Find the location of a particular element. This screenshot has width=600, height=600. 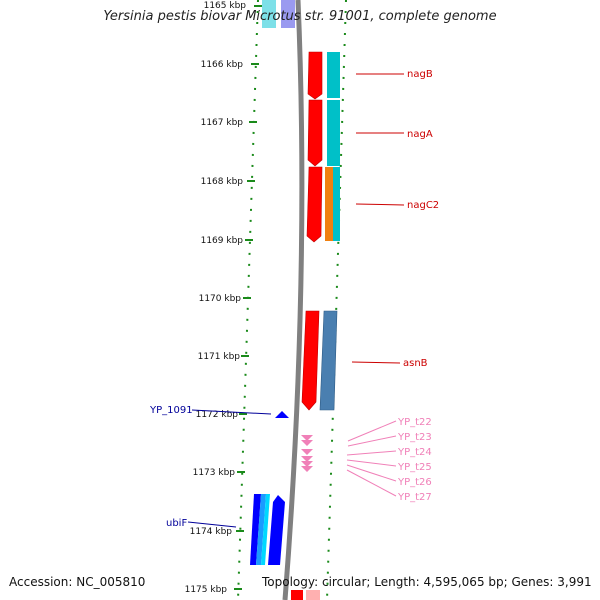

leader-YP_t24 is located at coordinates (371, 453).